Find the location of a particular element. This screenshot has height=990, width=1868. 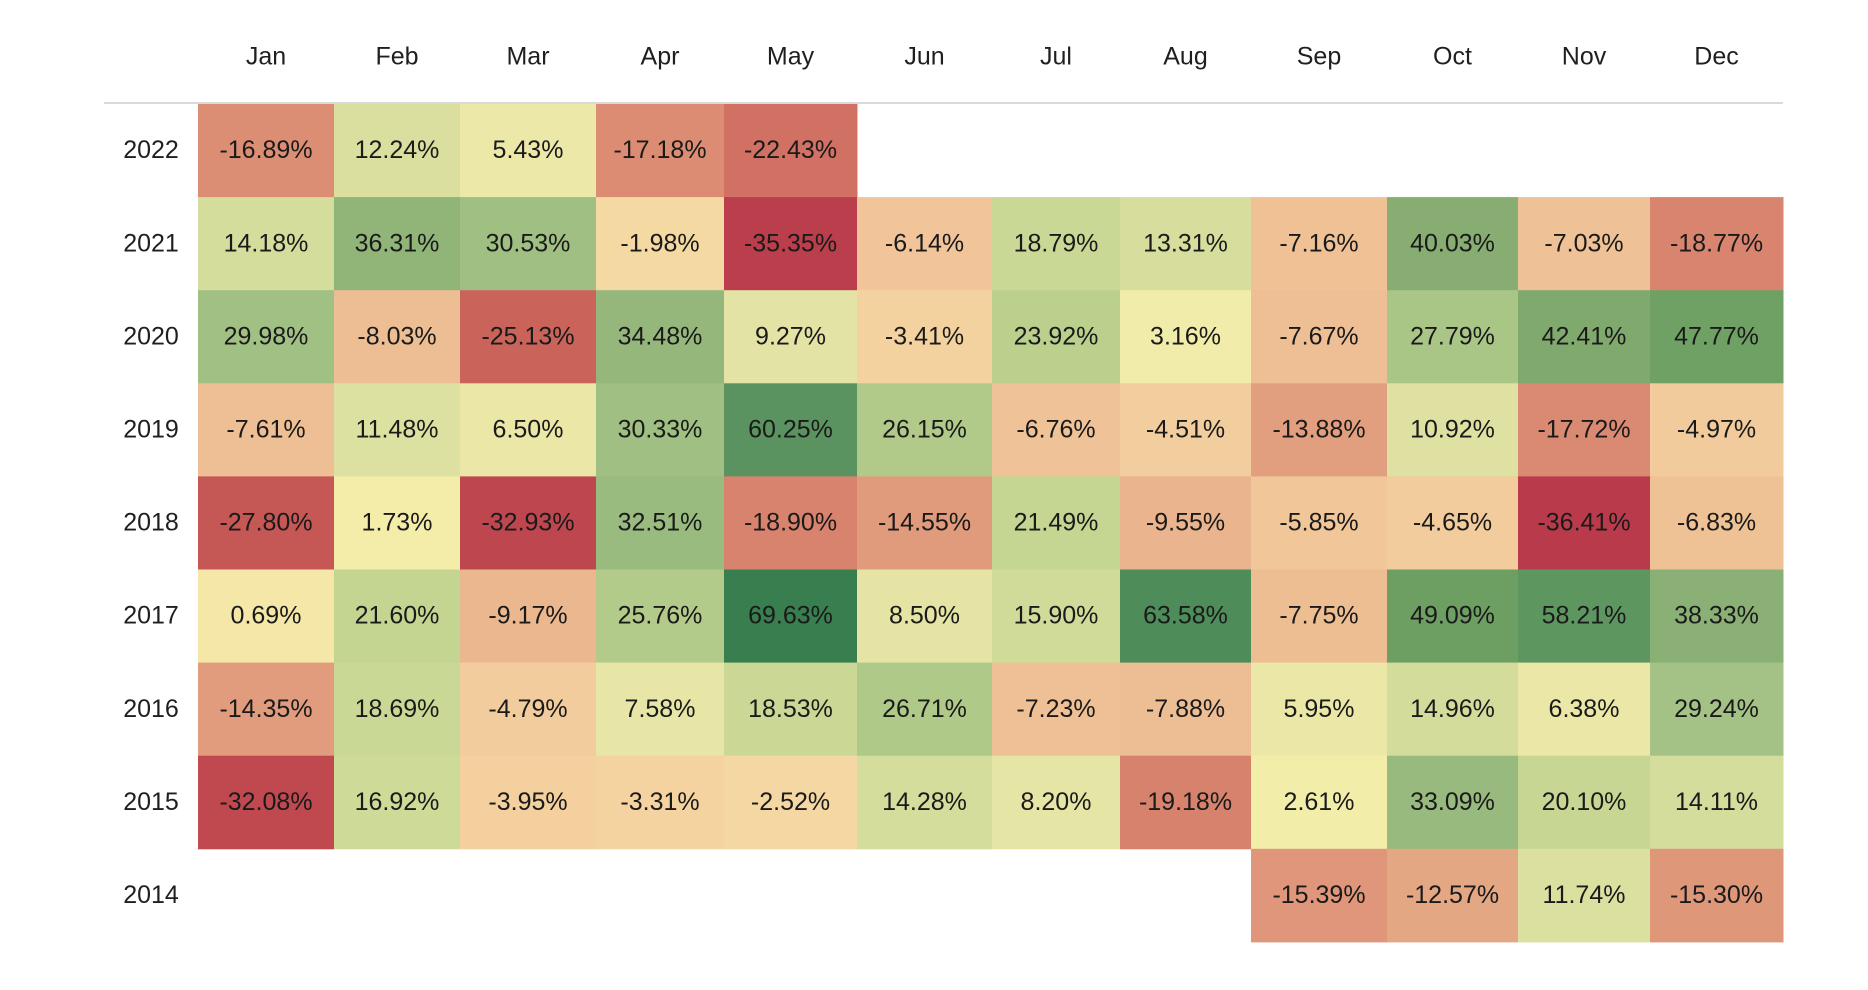

cell-value-2019-sep: -13.88% is located at coordinates (1318, 429).